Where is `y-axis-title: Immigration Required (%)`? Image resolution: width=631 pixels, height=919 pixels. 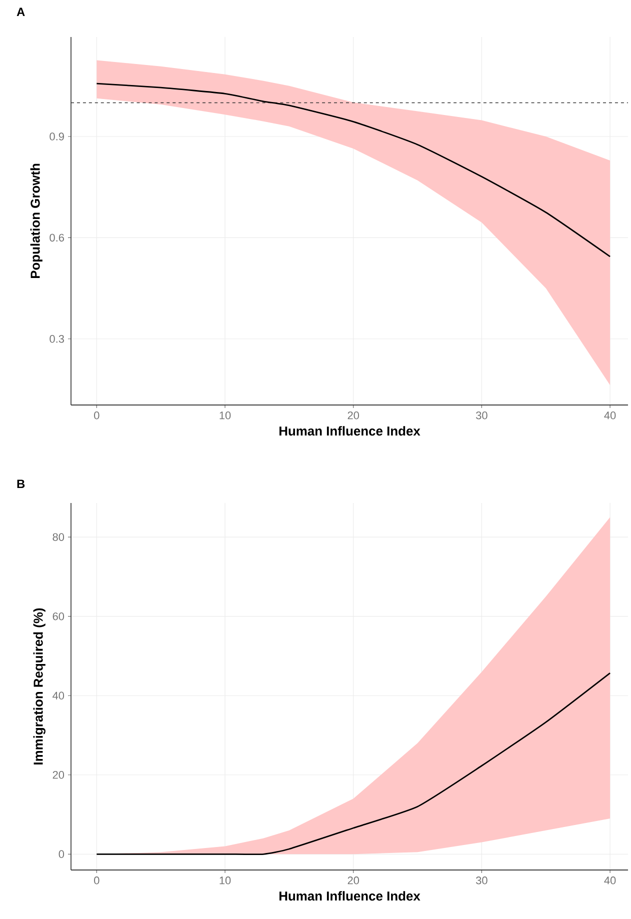 y-axis-title: Immigration Required (%) is located at coordinates (39, 686).